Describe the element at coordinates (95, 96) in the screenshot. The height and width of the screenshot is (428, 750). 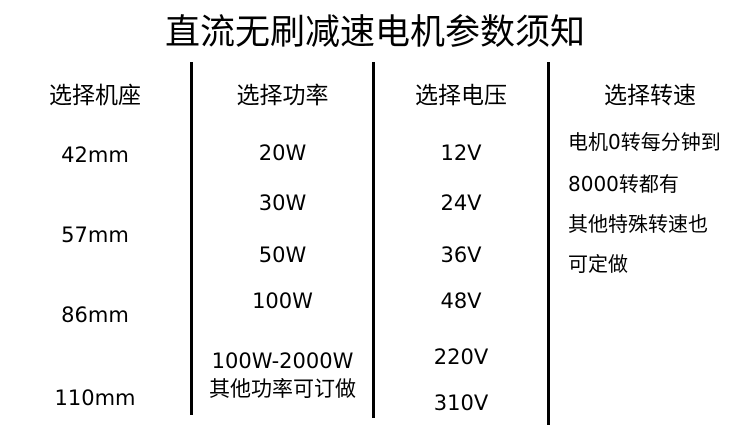
I see `column-header-motor-frame: 选择机座` at that location.